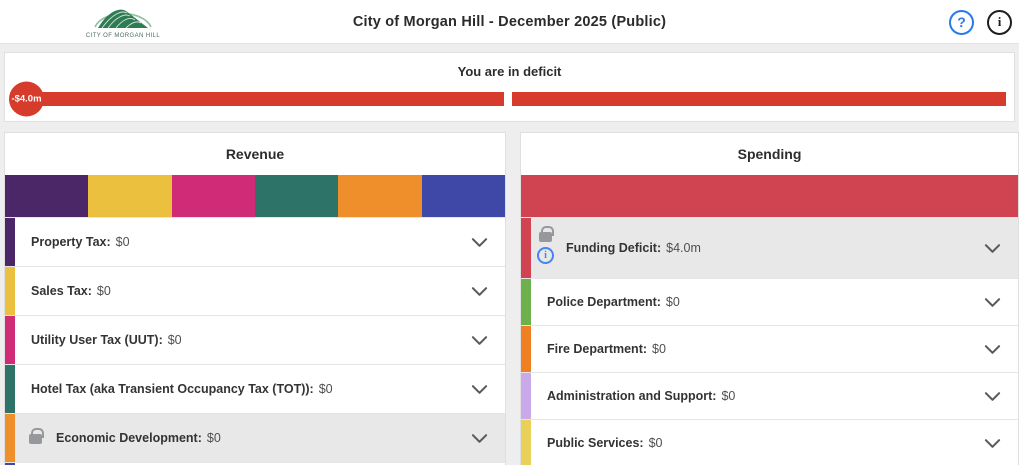  Describe the element at coordinates (769, 442) in the screenshot. I see `spending-item-public-services: Public Services: $0` at that location.